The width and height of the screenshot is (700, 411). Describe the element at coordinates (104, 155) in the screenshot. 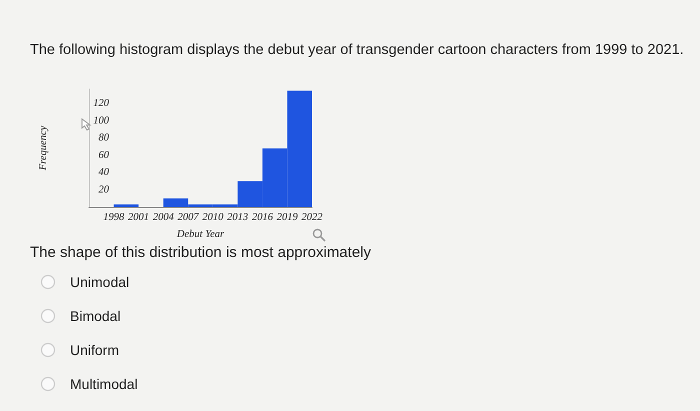

I see `y-tick-label: 60` at that location.